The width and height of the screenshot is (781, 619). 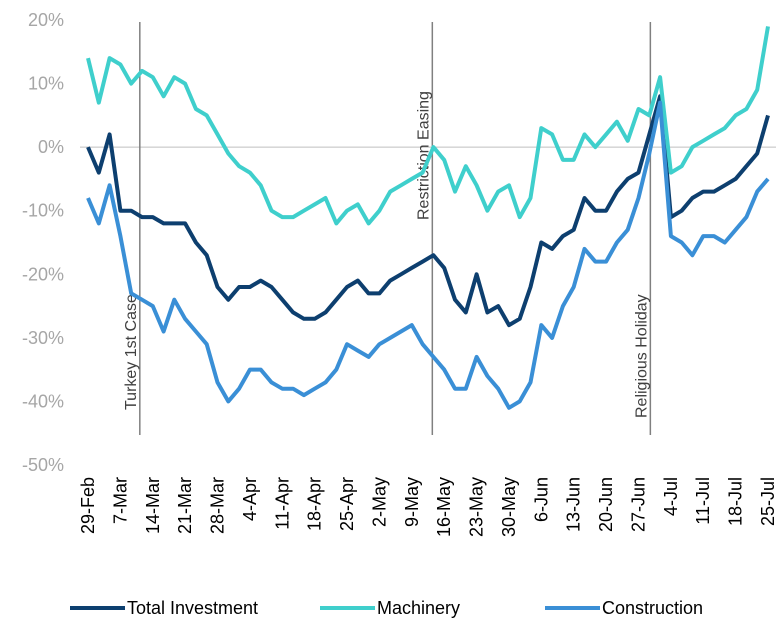 What do you see at coordinates (43, 338) in the screenshot?
I see `y-tick-label: -30%` at bounding box center [43, 338].